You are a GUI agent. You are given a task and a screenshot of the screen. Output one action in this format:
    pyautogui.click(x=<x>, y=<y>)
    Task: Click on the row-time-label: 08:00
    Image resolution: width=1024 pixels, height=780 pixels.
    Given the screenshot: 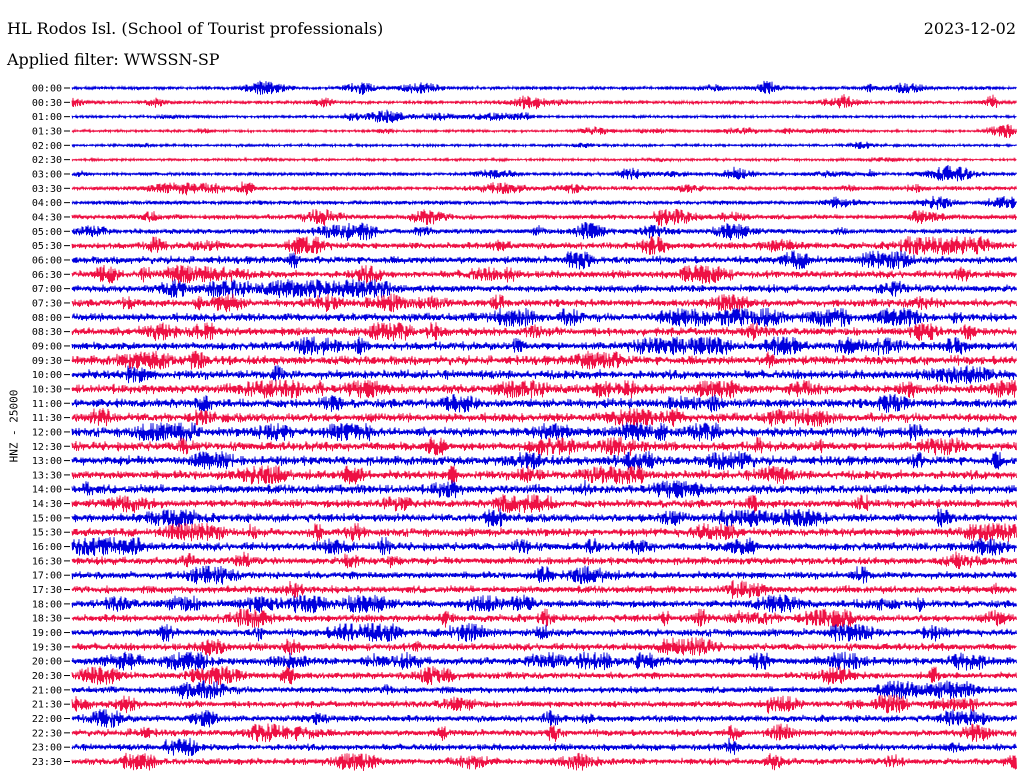 What is the action you would take?
    pyautogui.click(x=47, y=318)
    